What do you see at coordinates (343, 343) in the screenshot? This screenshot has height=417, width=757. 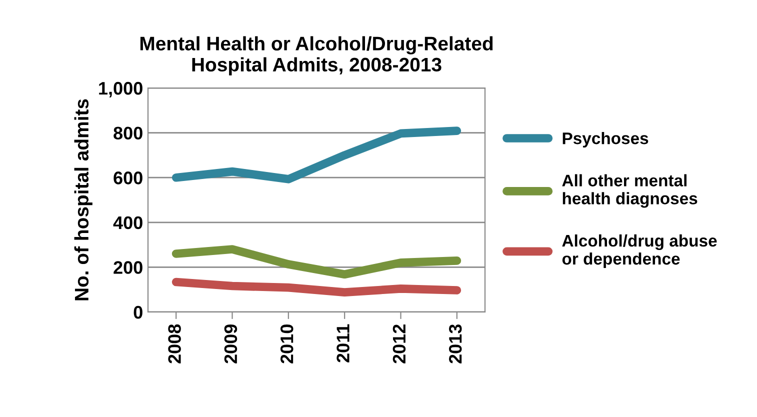 I see `x-tick-label: 2011` at bounding box center [343, 343].